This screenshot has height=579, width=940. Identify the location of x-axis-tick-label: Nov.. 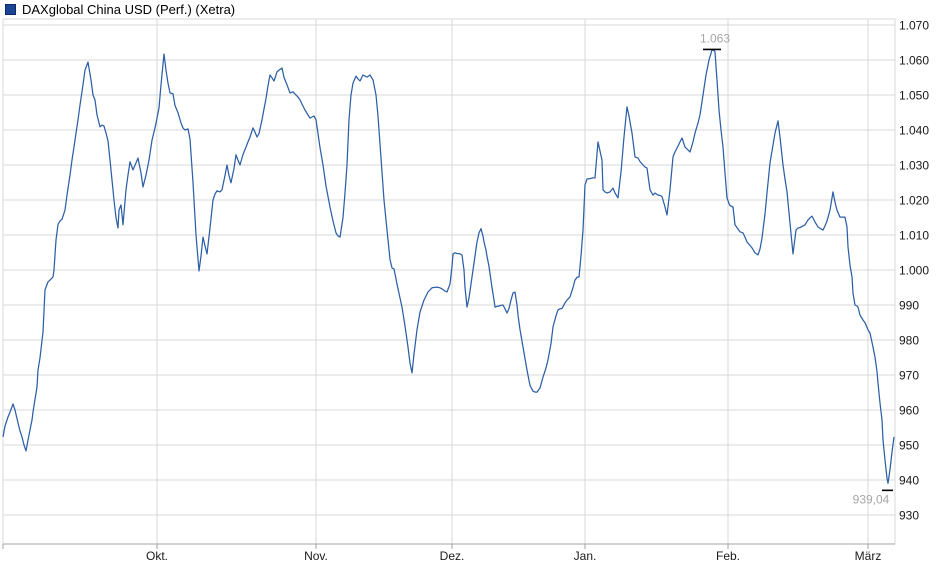
(316, 556).